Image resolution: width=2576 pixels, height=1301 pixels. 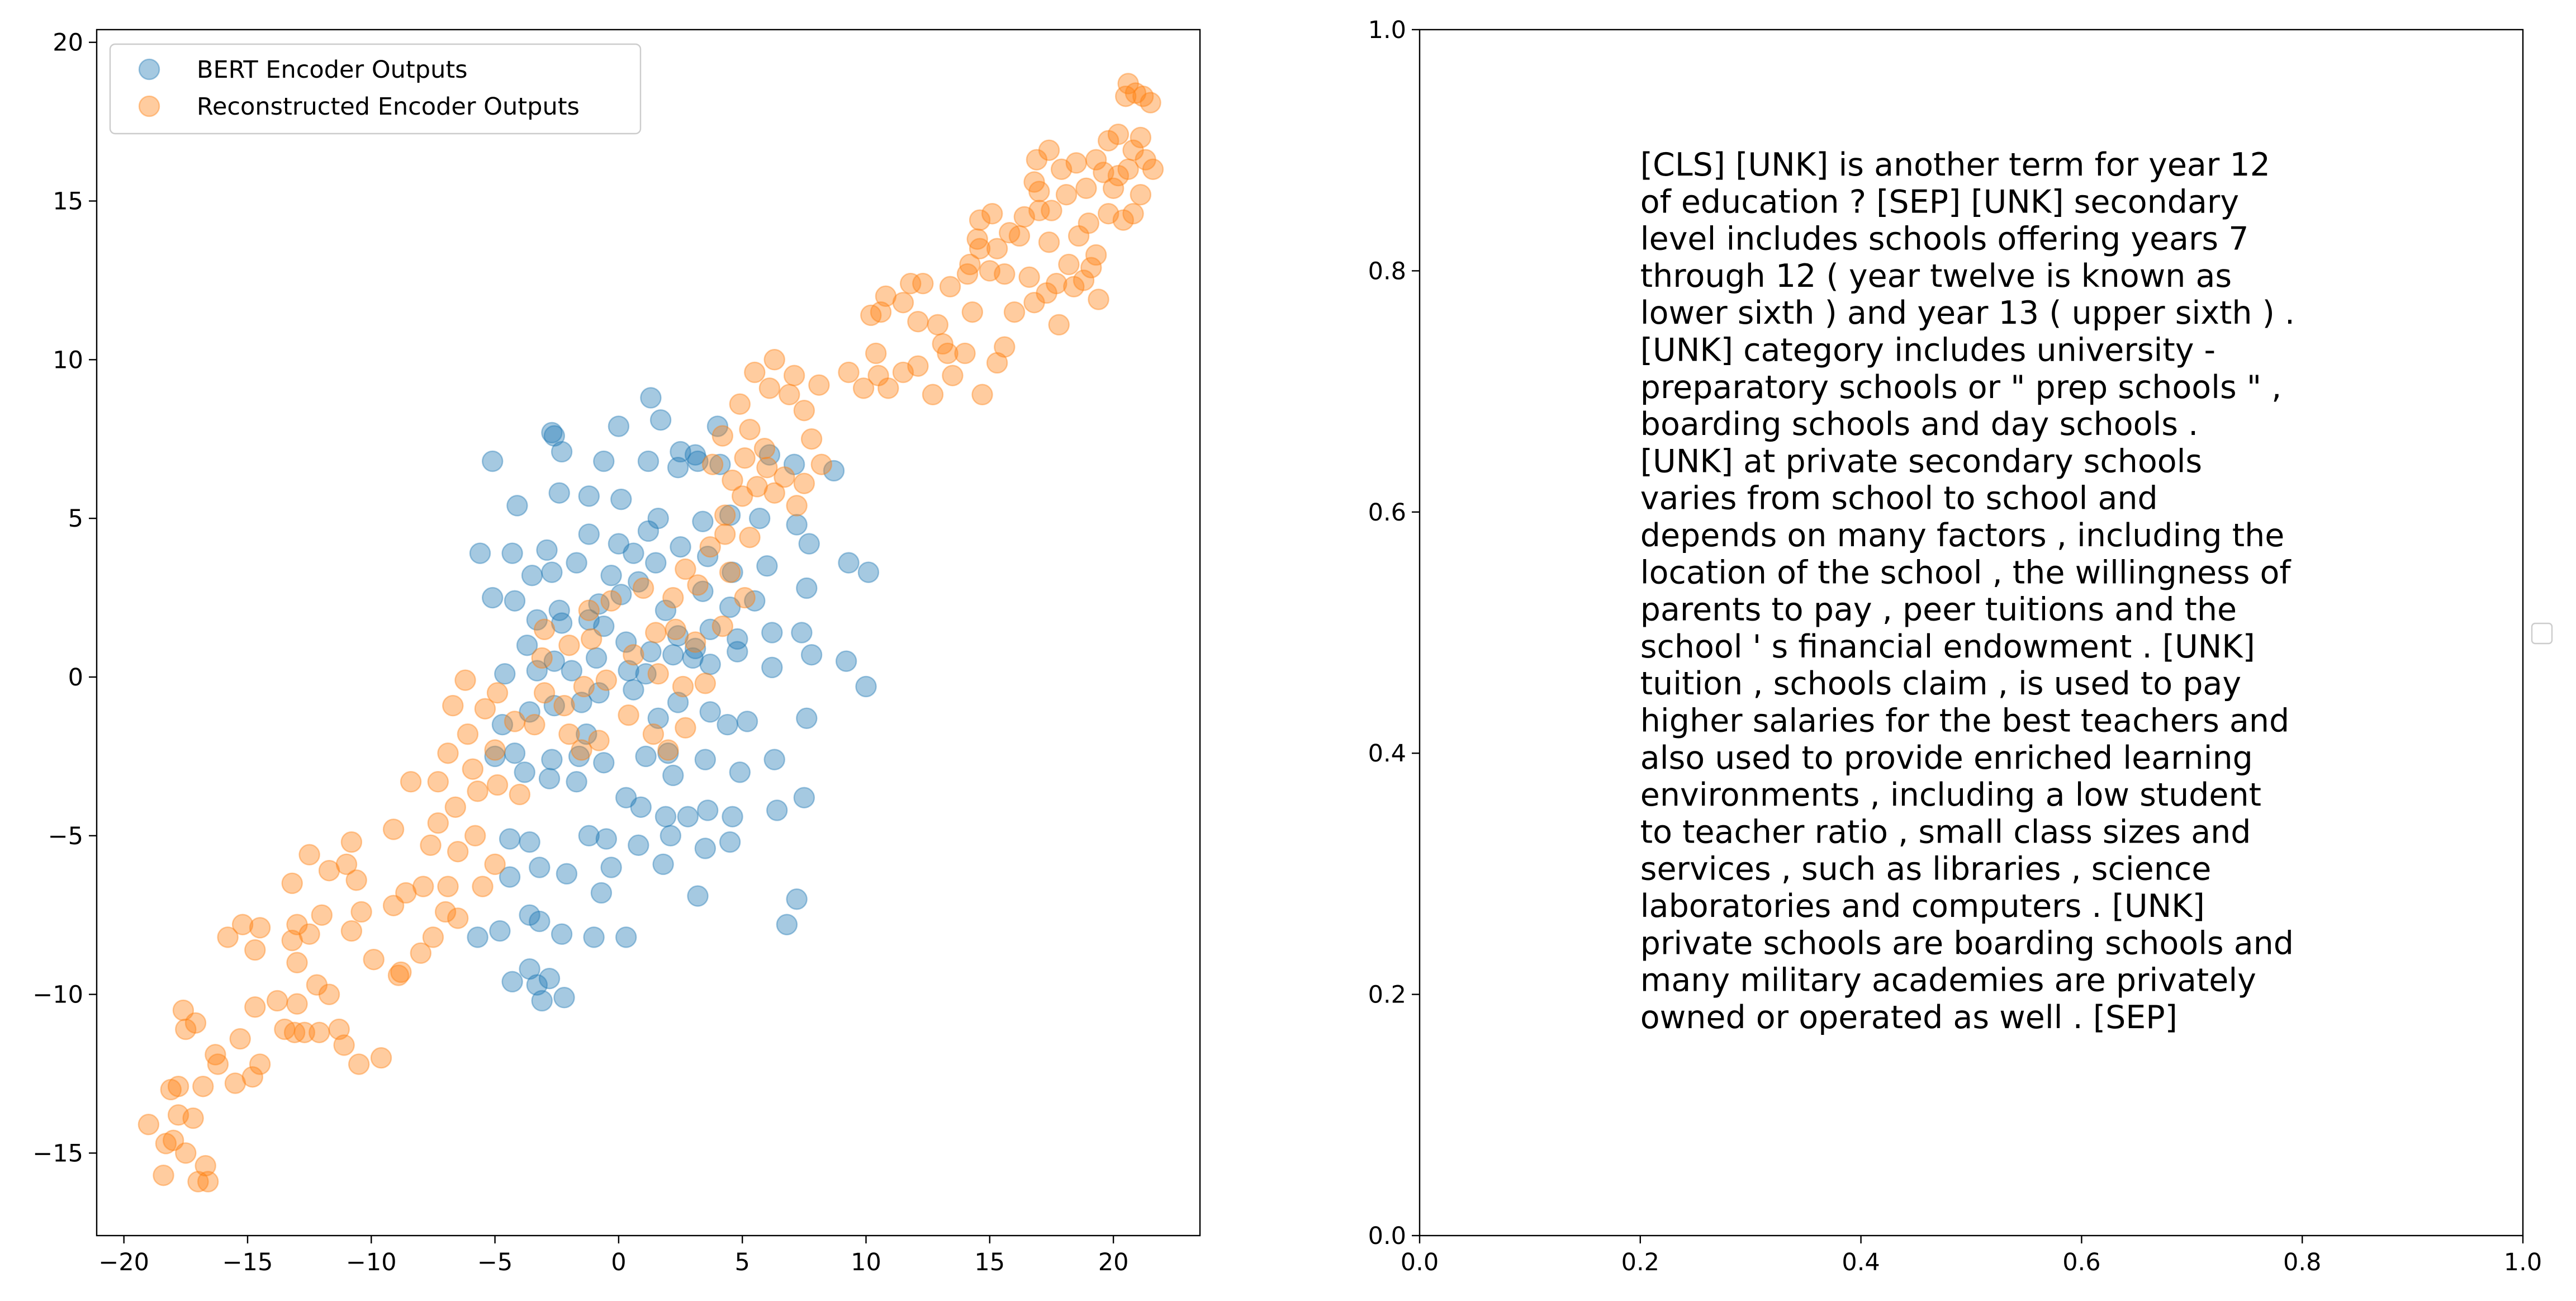 What do you see at coordinates (68, 43) in the screenshot?
I see `y-tick-label: 20` at bounding box center [68, 43].